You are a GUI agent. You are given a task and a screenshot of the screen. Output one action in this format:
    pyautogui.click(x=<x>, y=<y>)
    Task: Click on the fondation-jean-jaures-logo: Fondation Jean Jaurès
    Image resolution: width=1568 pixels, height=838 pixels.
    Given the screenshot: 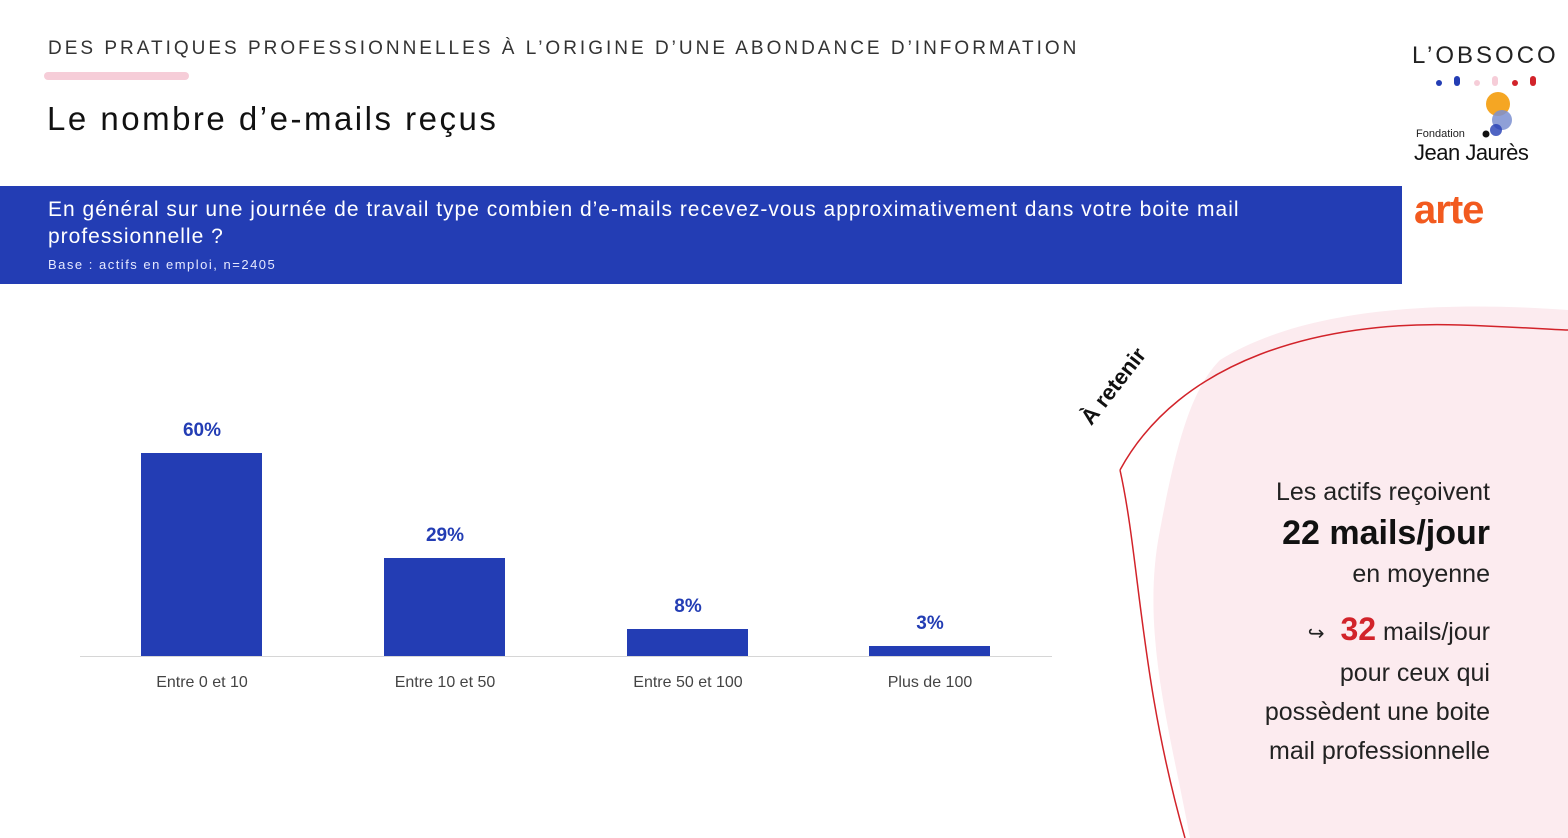 What is the action you would take?
    pyautogui.click(x=1484, y=130)
    